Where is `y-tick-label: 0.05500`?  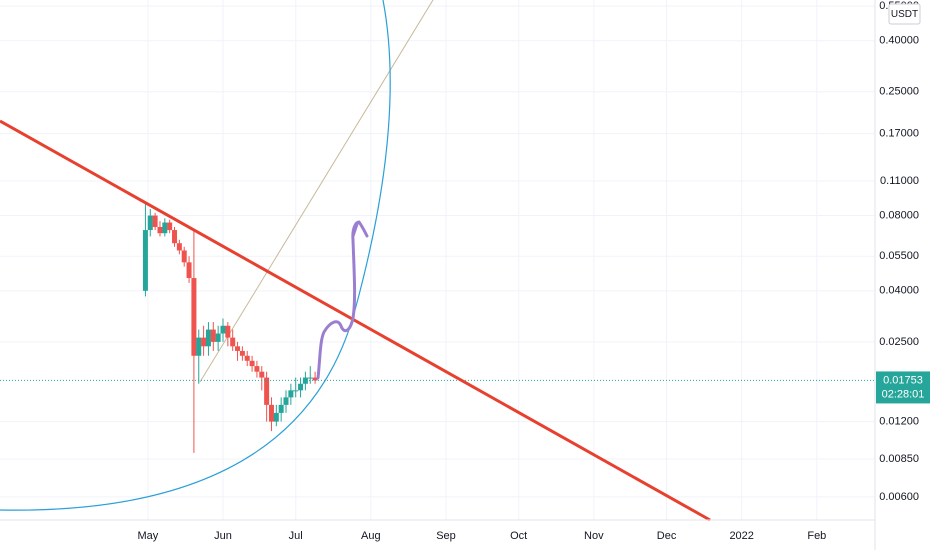
y-tick-label: 0.05500 is located at coordinates (899, 256).